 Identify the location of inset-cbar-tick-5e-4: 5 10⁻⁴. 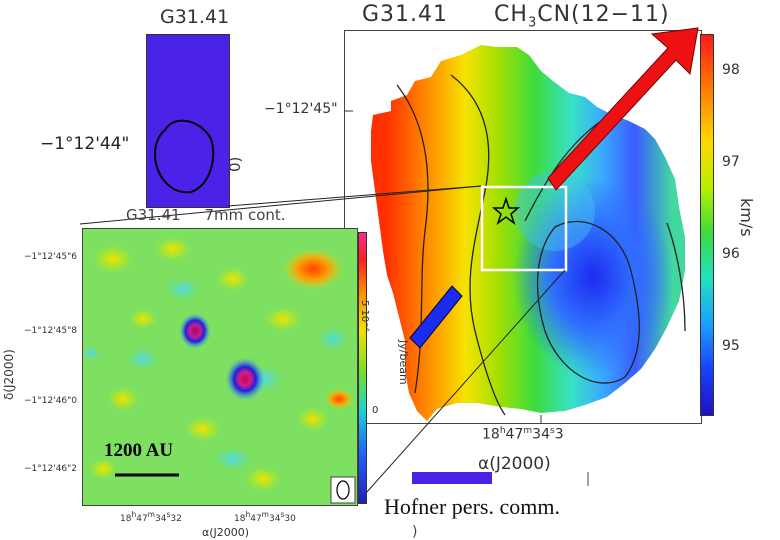
(364, 316).